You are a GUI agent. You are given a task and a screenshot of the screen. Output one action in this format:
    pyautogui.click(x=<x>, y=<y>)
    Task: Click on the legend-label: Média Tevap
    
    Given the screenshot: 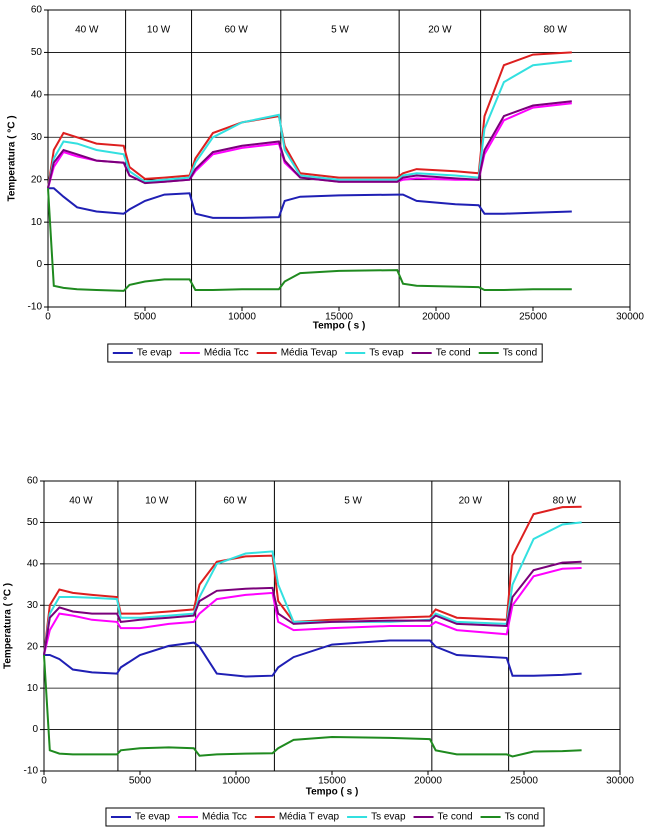 What is the action you would take?
    pyautogui.click(x=309, y=353)
    